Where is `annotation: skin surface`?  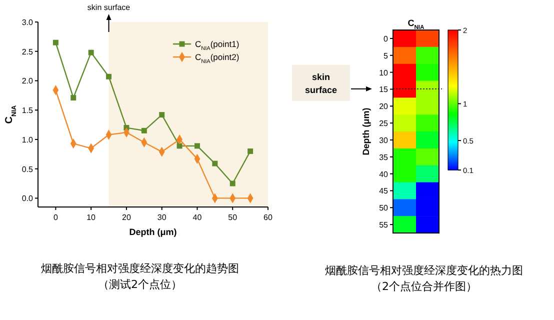 annotation: skin surface is located at coordinates (109, 7).